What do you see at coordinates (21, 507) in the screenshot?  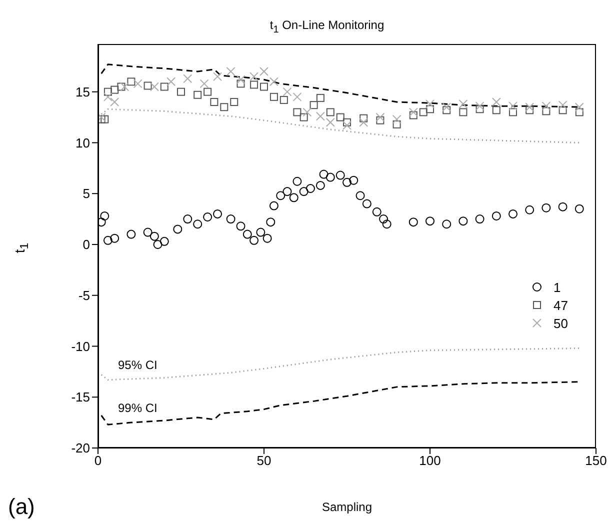 I see `text: (a)` at bounding box center [21, 507].